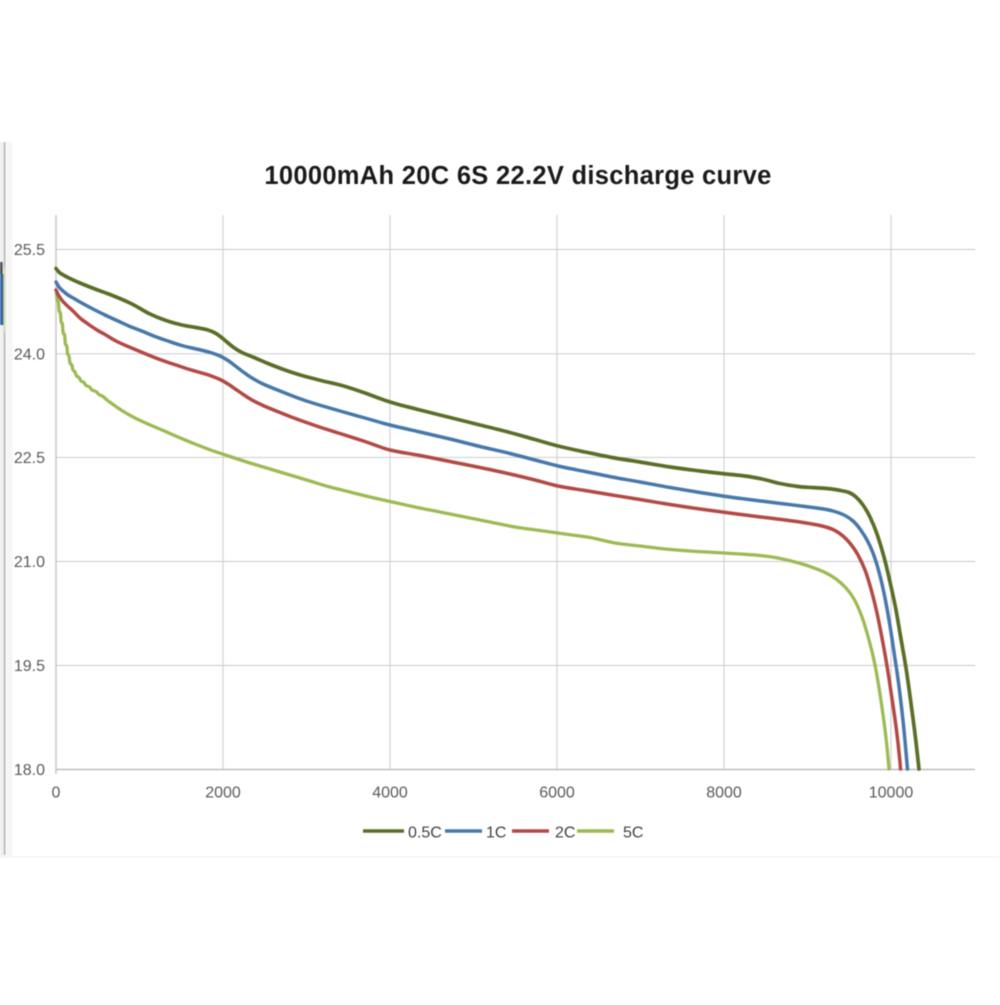 This screenshot has width=1000, height=1005. What do you see at coordinates (517, 176) in the screenshot?
I see `svg-text:10000mAh 20C 6S 22.2V discharg: 10000mAh 20C 6S 22.2V discharge curve` at bounding box center [517, 176].